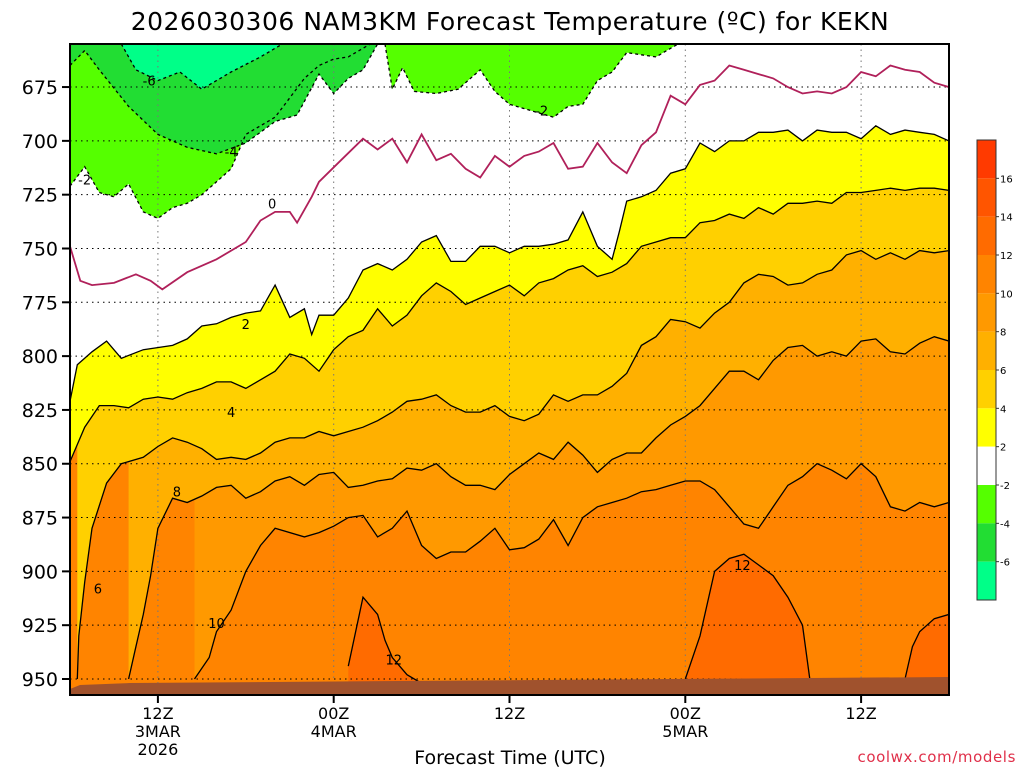 This screenshot has width=1024, height=768. I want to click on y-tick-label-750: 750, so click(40, 249).